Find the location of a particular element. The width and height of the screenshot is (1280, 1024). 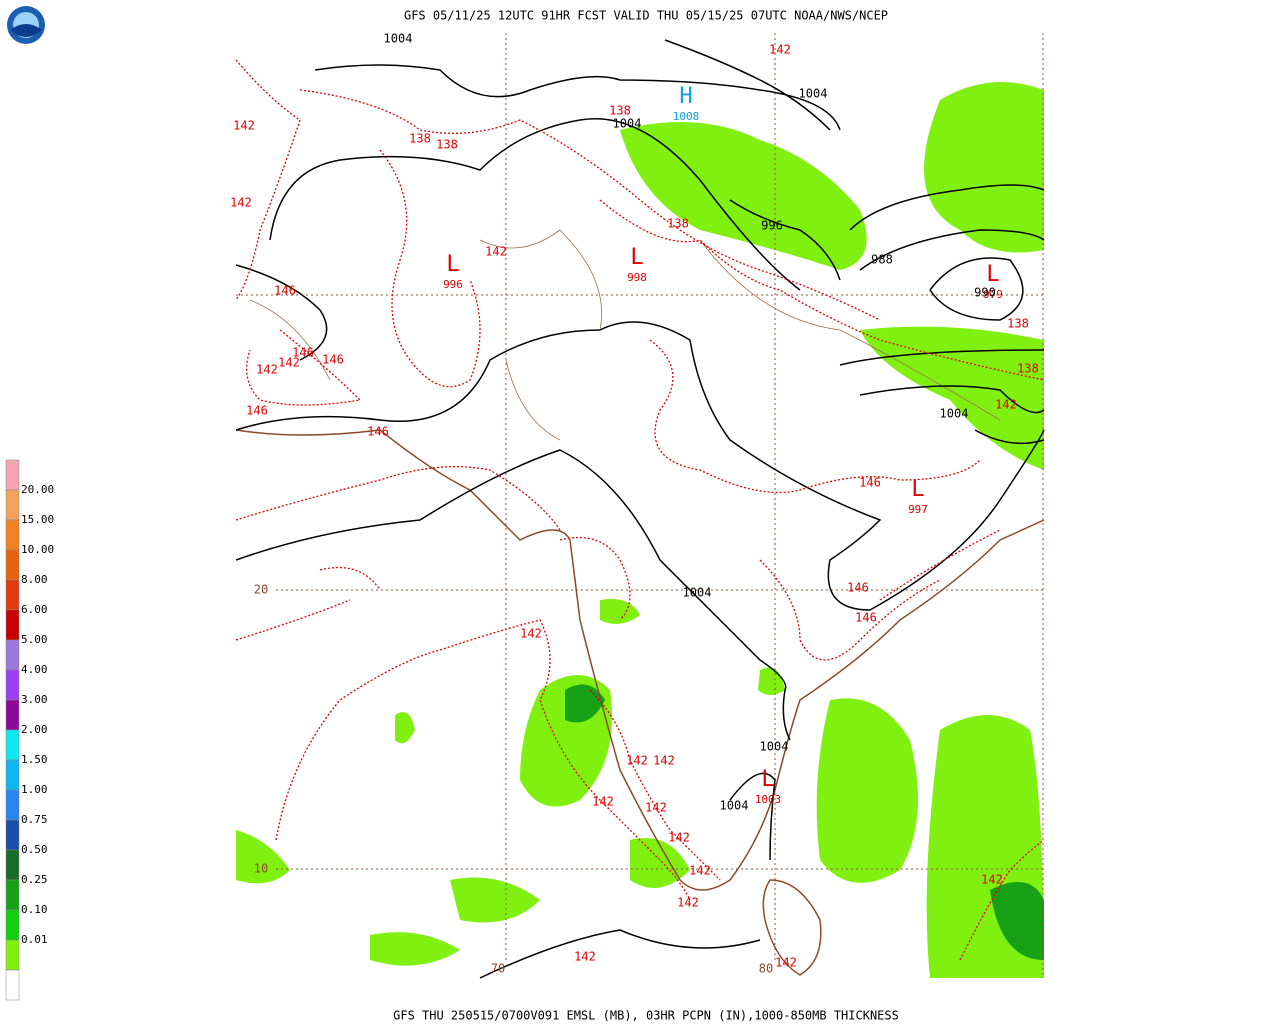

pressure-center-value: 1003 is located at coordinates (768, 799).